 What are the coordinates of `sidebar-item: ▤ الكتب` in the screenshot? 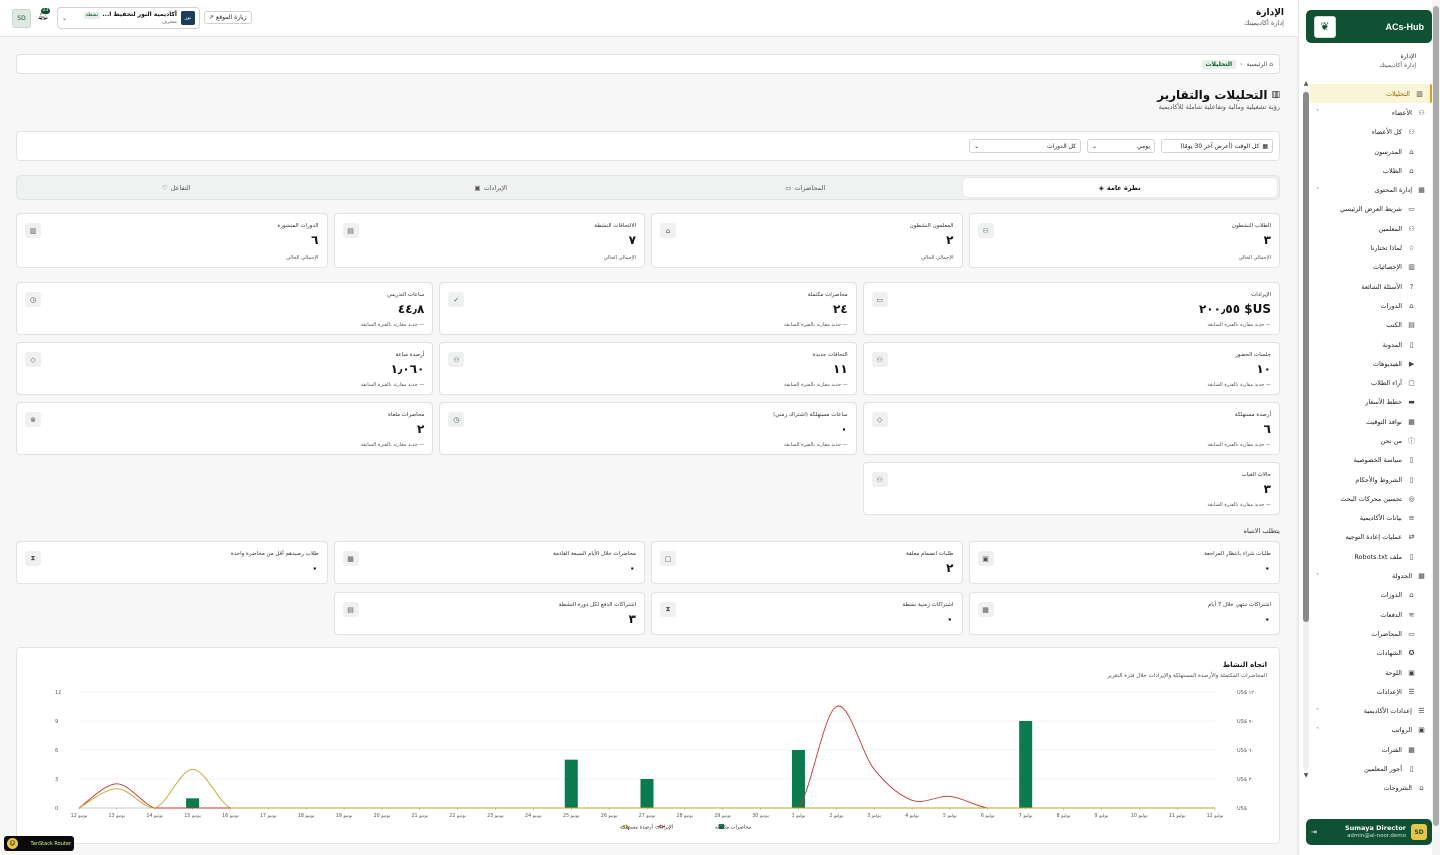 It's located at (1371, 325).